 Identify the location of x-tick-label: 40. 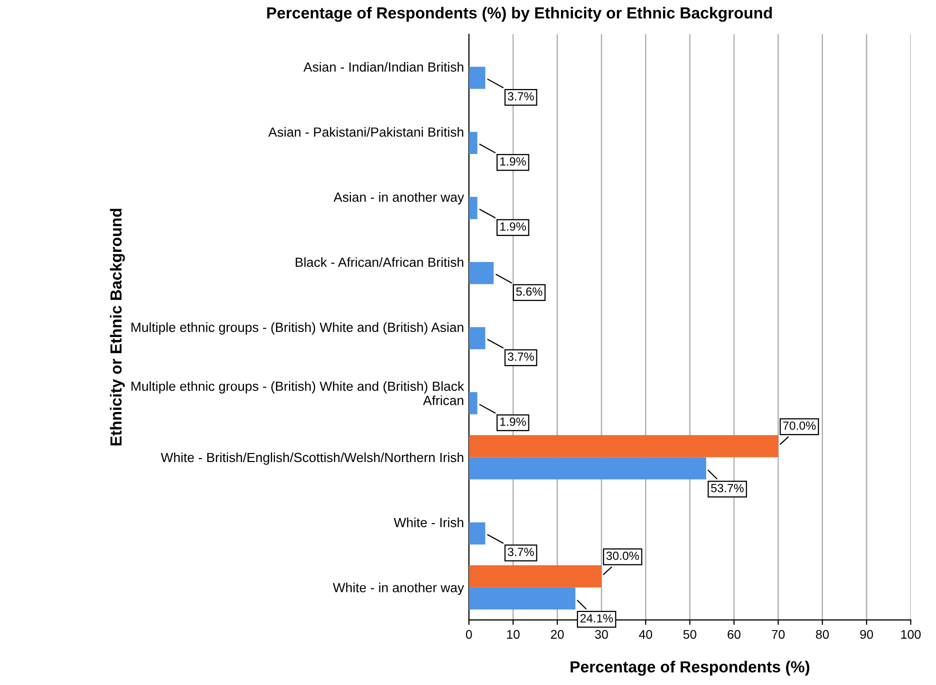
(645, 634).